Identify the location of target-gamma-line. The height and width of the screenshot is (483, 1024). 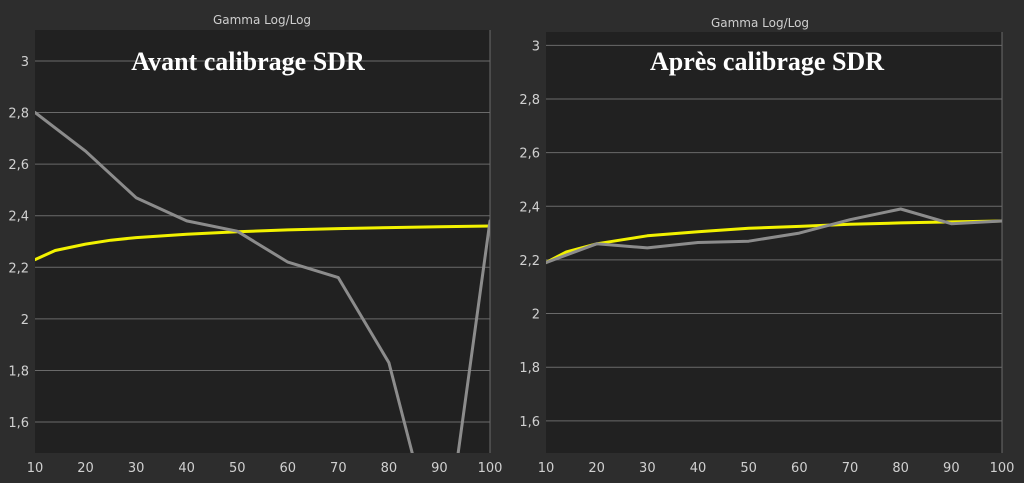
(262, 243).